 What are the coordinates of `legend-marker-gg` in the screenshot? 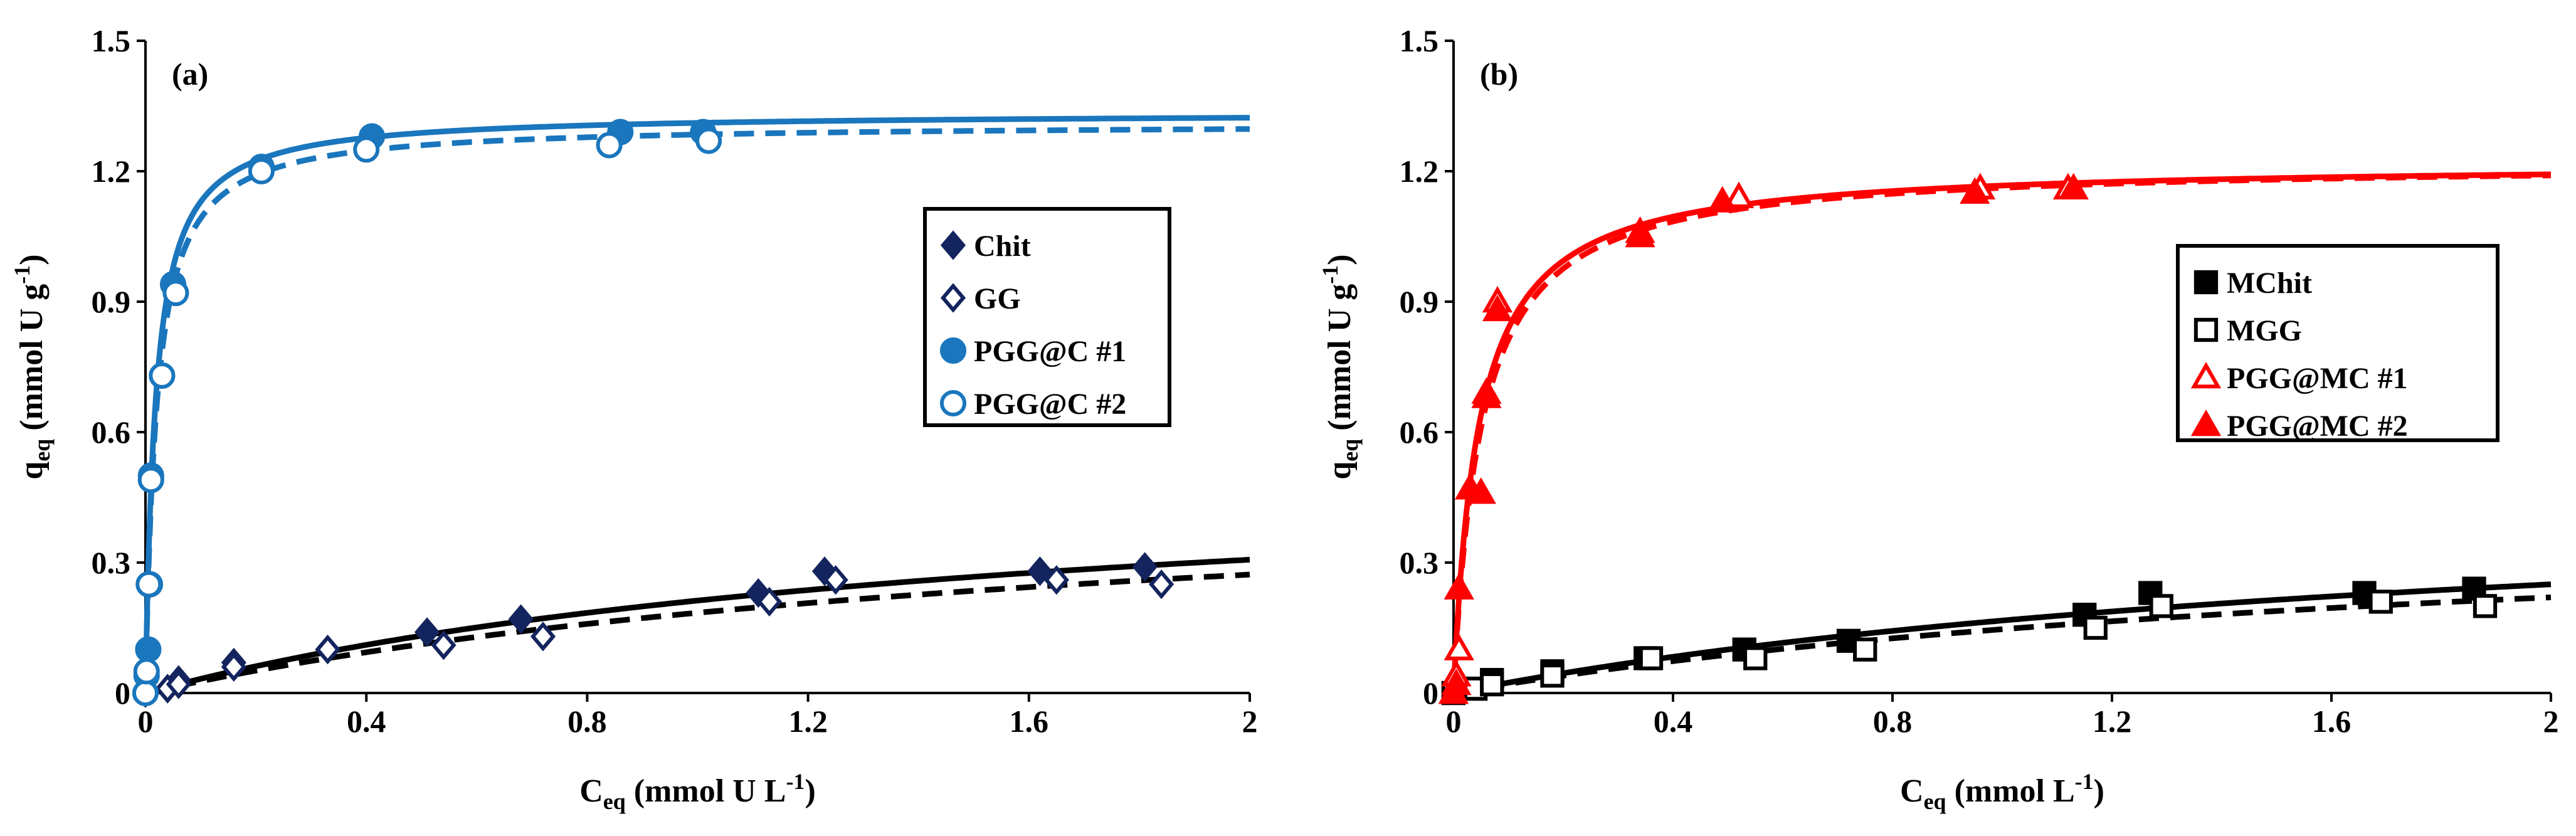 It's located at (953, 298).